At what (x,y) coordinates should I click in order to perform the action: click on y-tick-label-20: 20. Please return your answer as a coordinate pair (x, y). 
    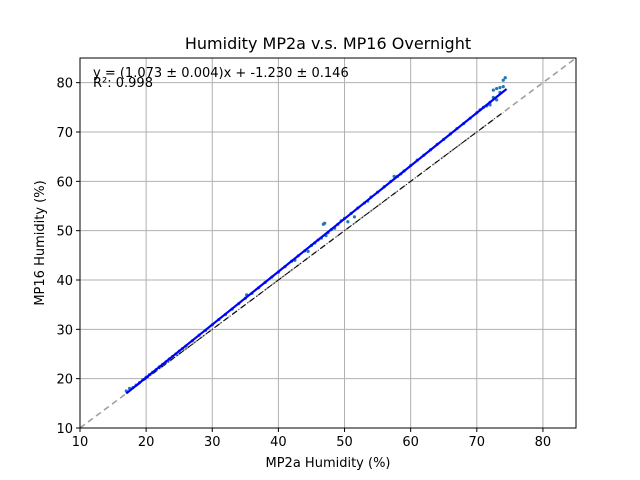
    Looking at the image, I should click on (64, 380).